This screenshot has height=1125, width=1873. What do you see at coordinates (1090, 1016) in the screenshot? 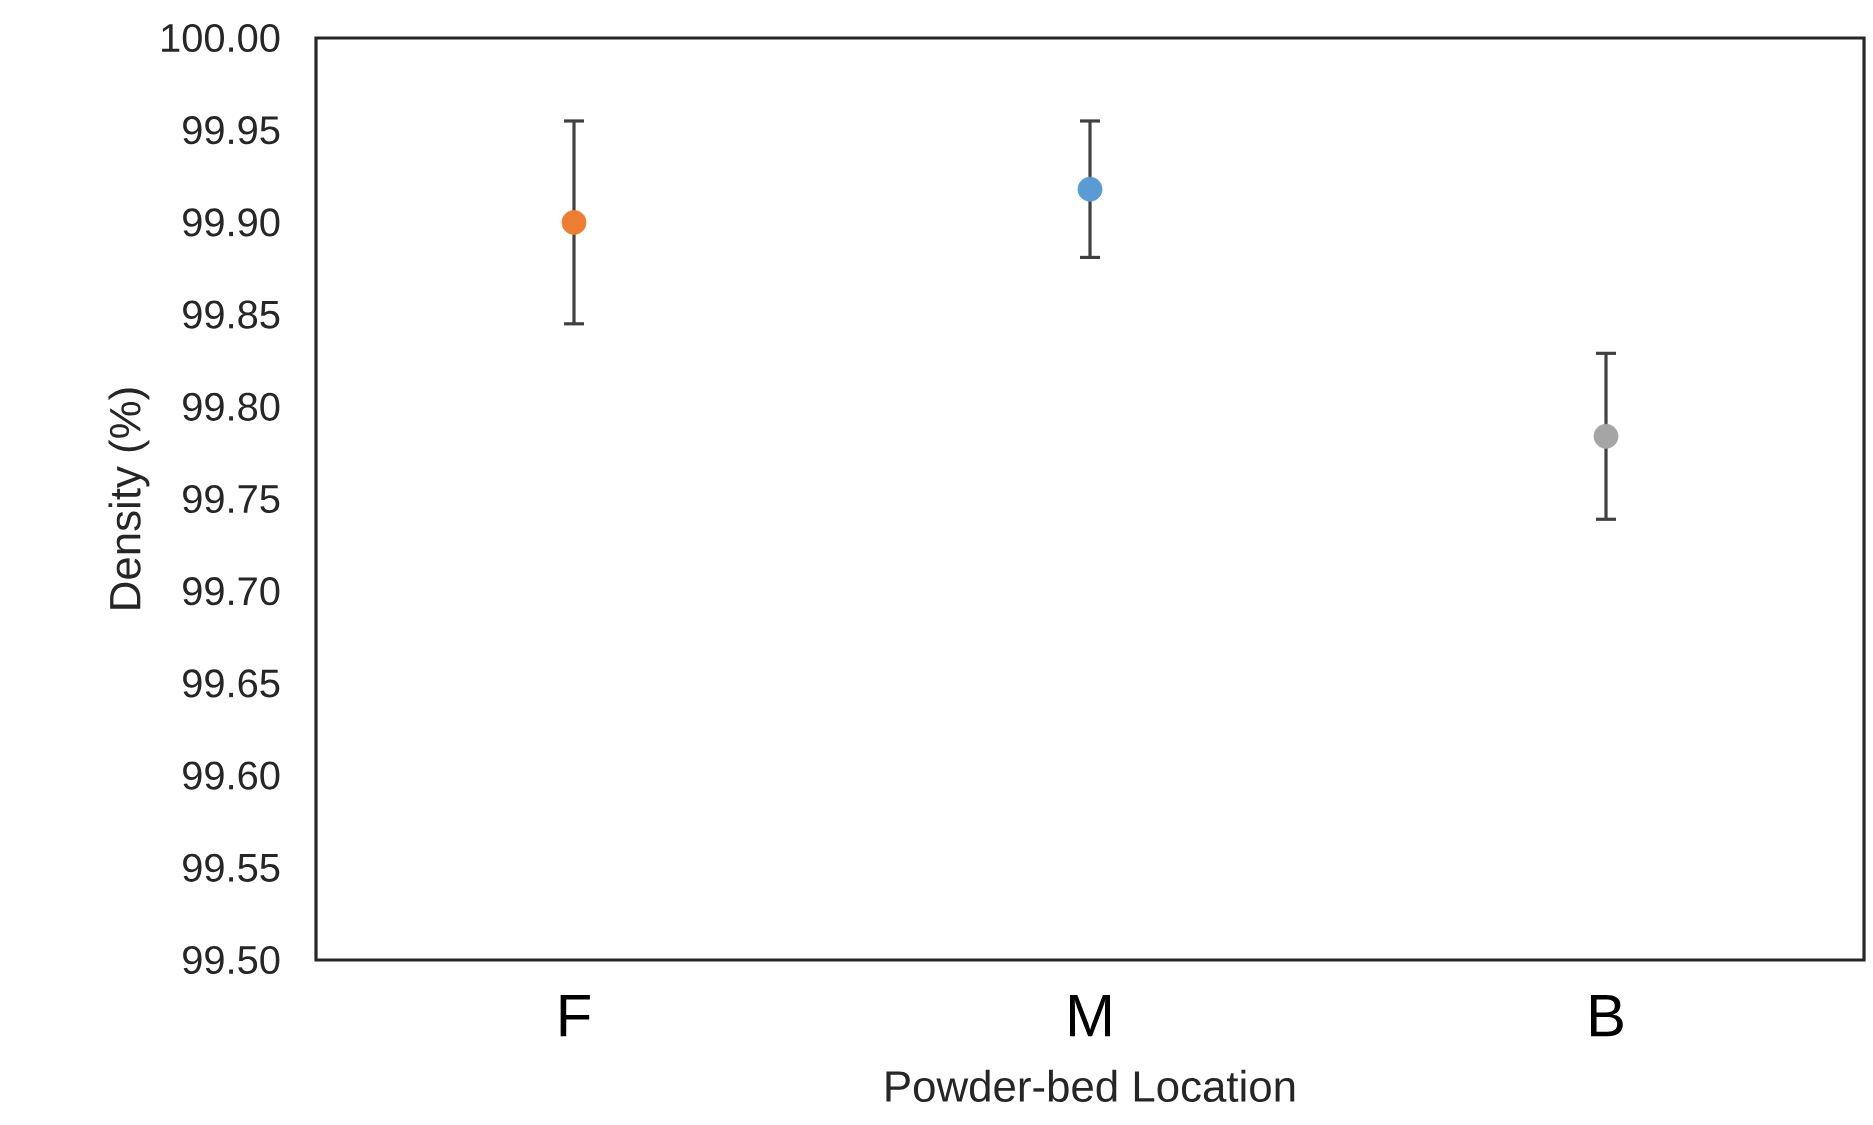
I see `x-tick-label: M` at bounding box center [1090, 1016].